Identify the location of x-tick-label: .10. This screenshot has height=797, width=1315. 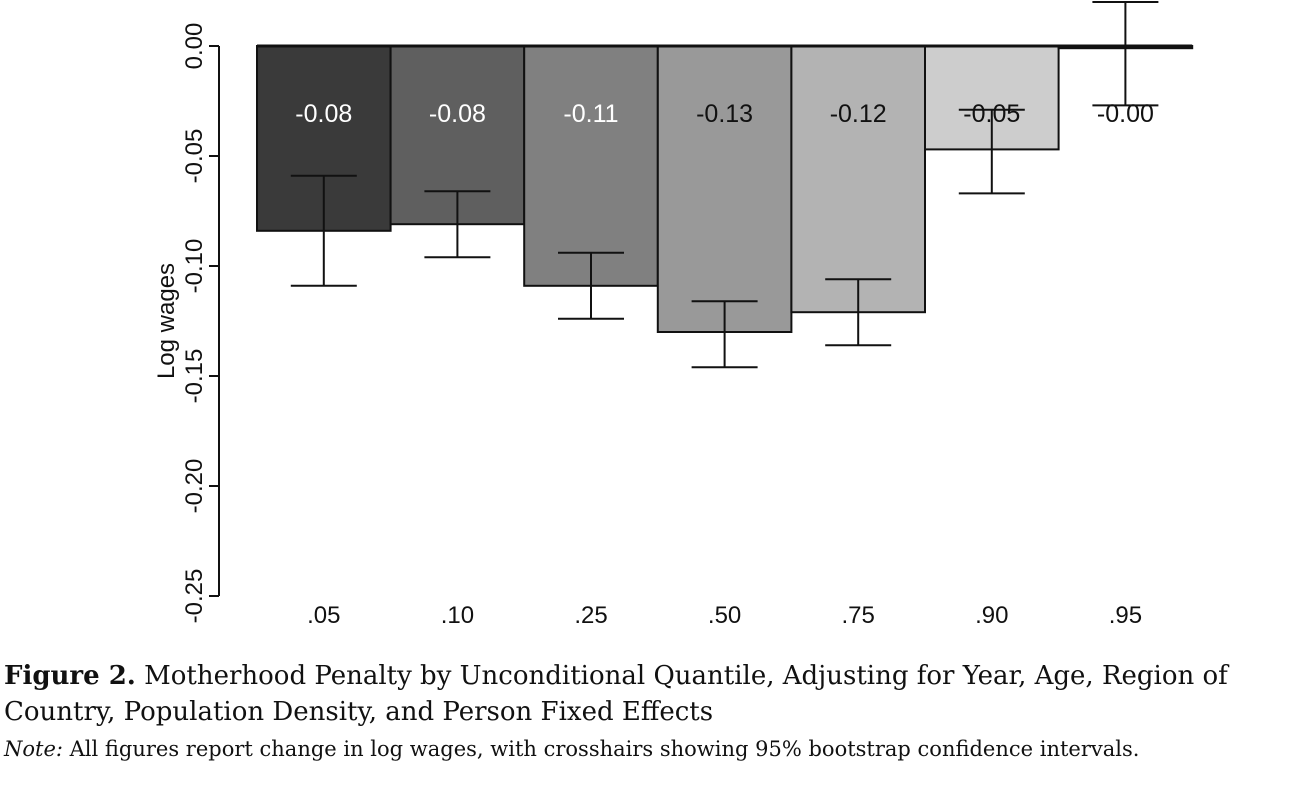
(457, 615).